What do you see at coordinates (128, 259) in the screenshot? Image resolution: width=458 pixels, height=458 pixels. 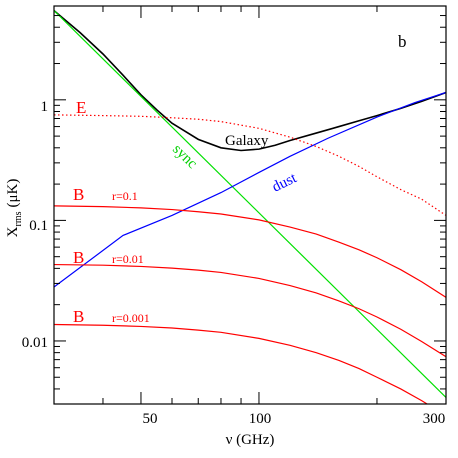 I see `r-label-0.01: r=0.01` at bounding box center [128, 259].